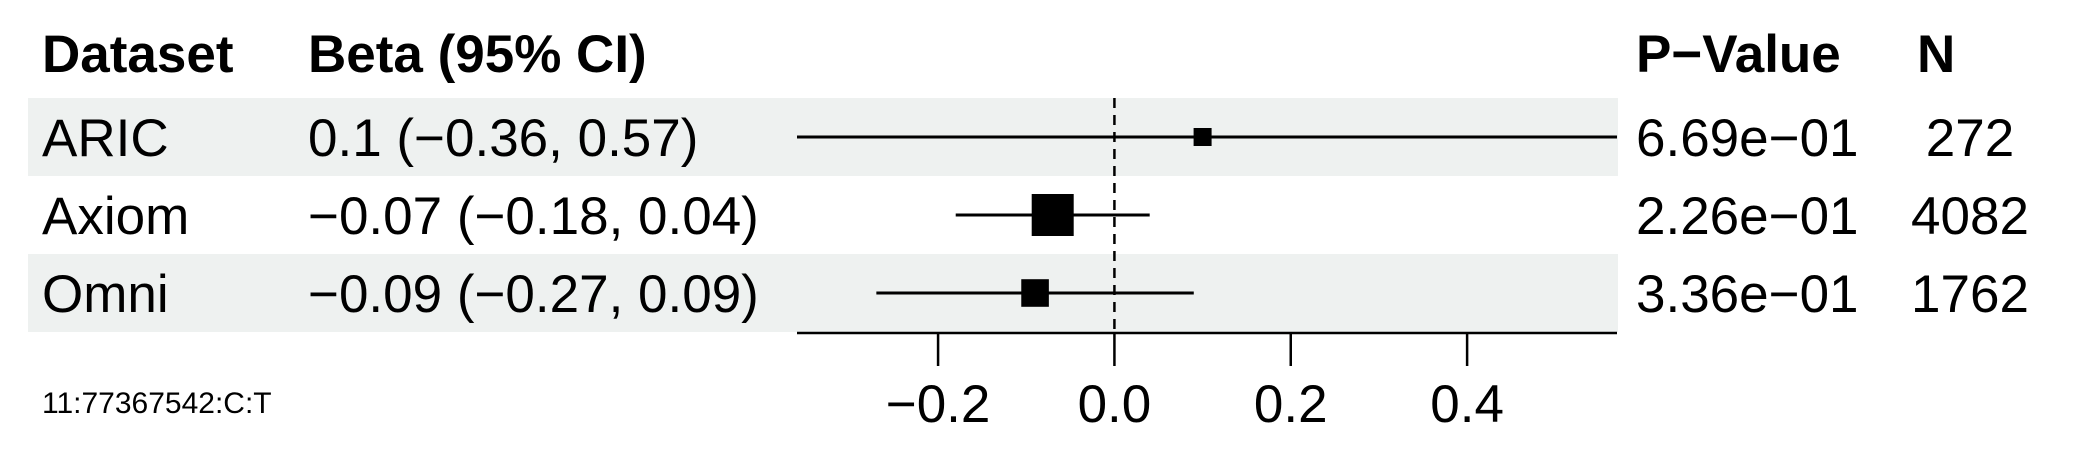  I want to click on cell-dataset: Axiom, so click(115, 216).